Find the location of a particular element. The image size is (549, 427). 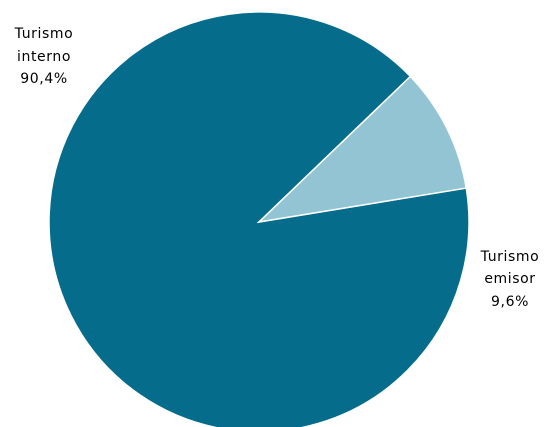

slice-turismo-emisor is located at coordinates (362, 149).